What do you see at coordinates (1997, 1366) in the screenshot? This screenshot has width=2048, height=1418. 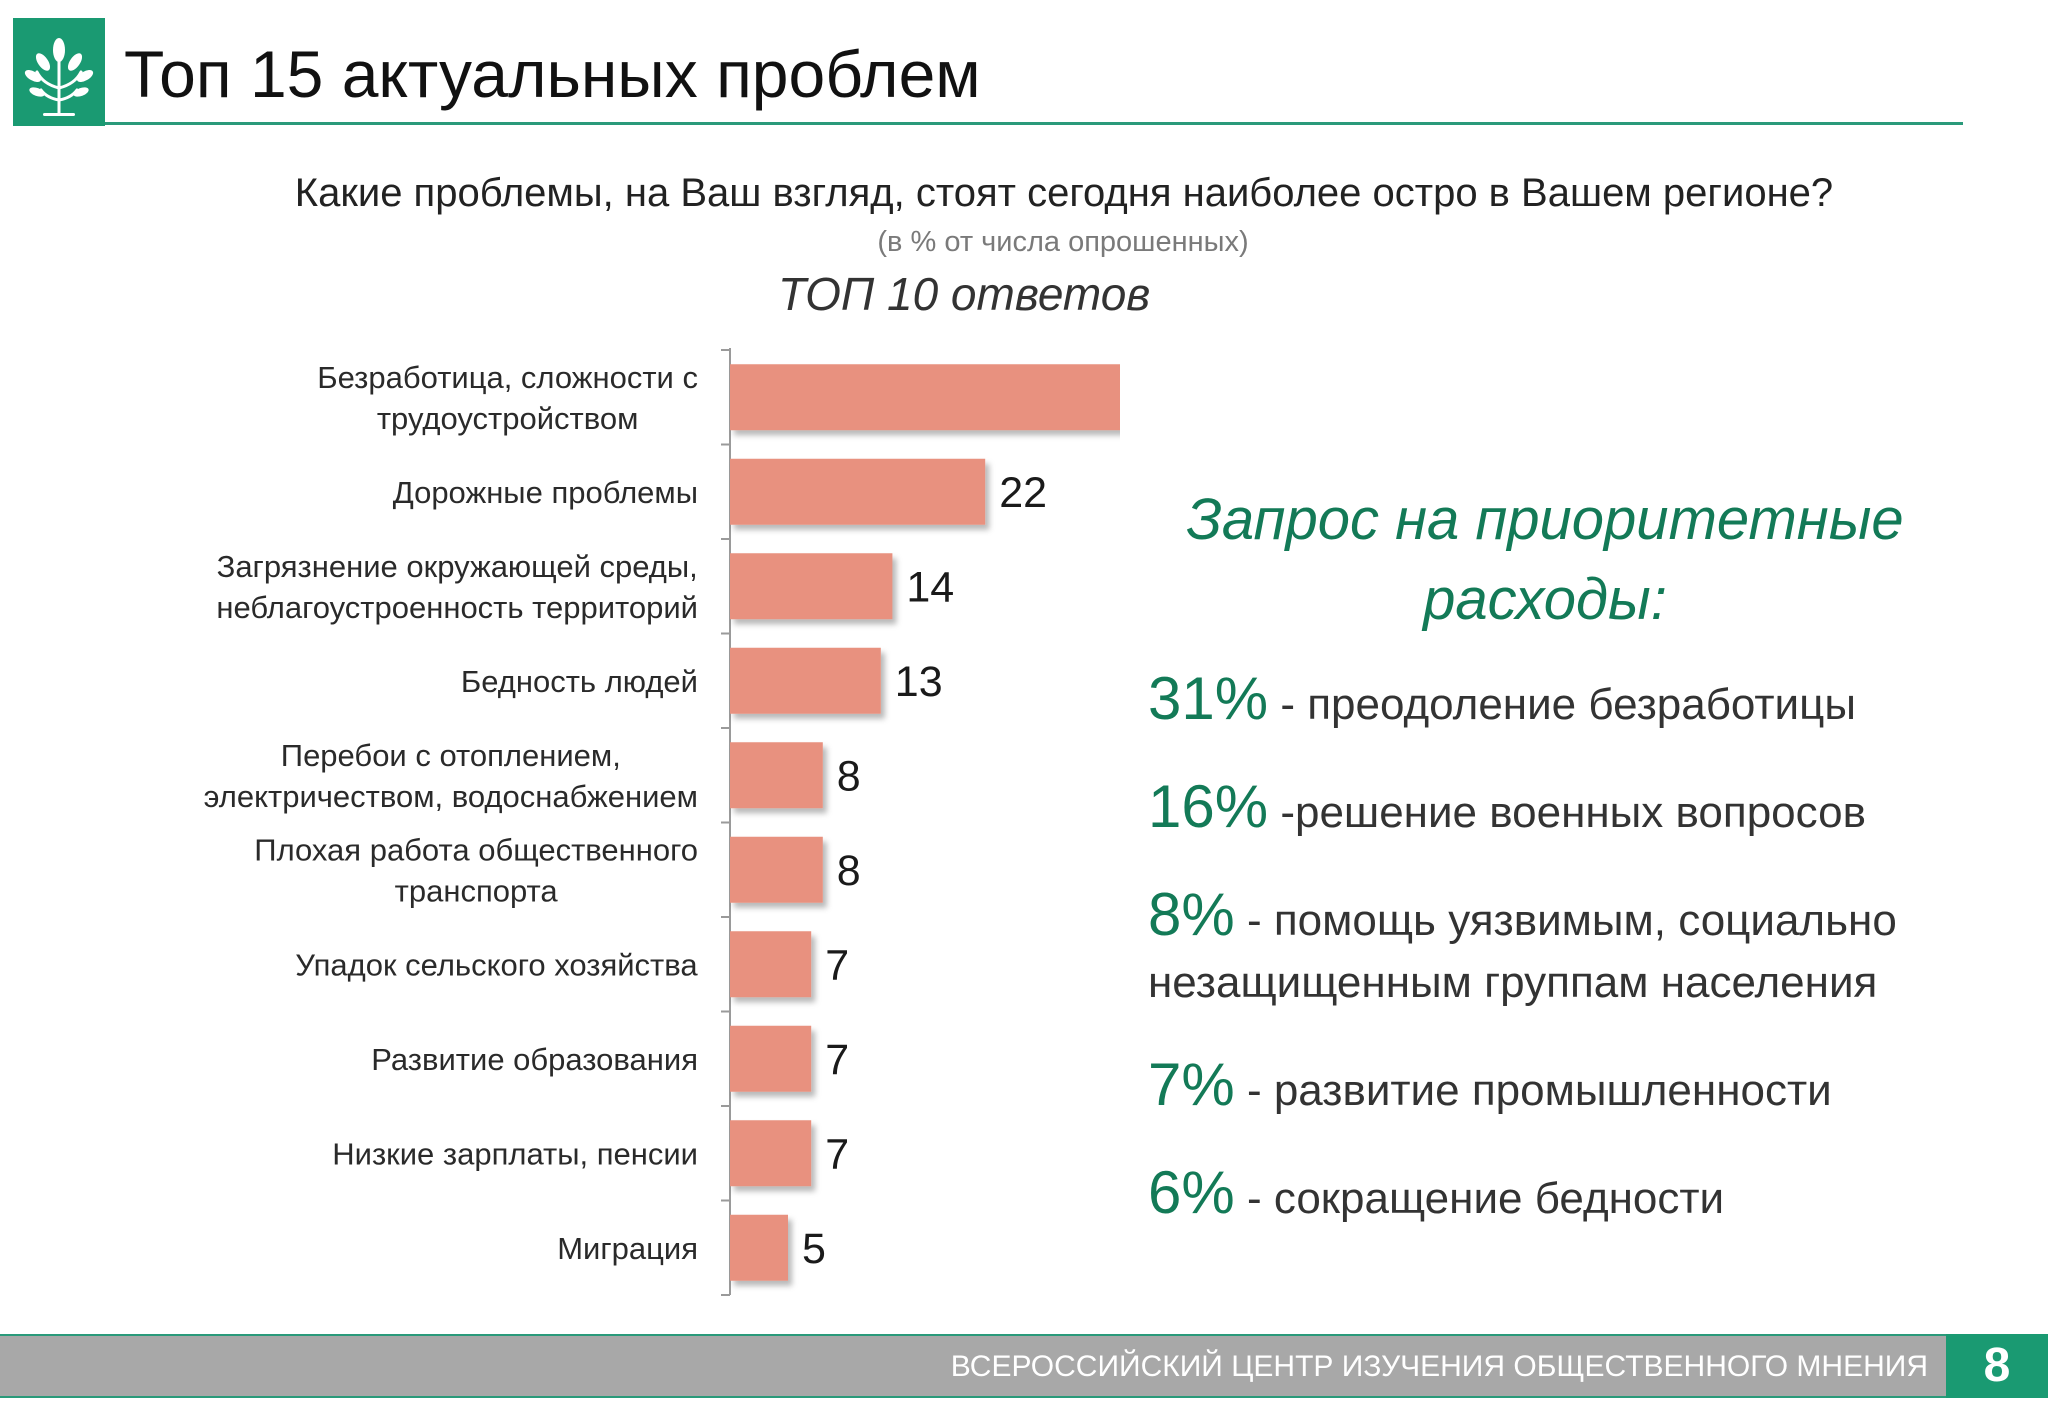 I see `page-number: 8` at bounding box center [1997, 1366].